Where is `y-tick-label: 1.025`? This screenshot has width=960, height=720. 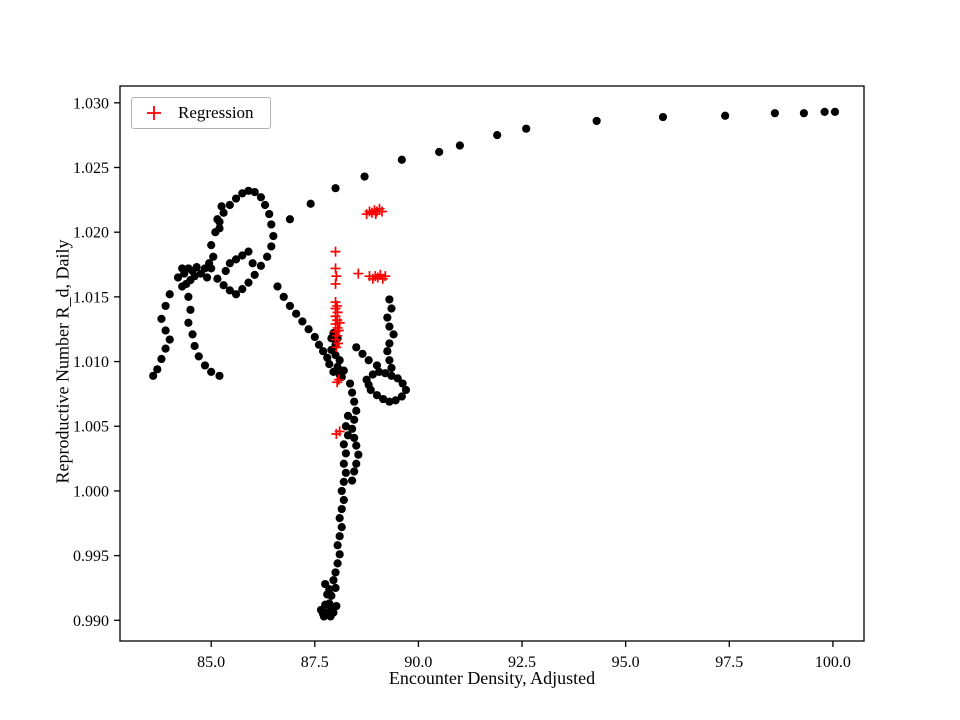
y-tick-label: 1.025 is located at coordinates (91, 168).